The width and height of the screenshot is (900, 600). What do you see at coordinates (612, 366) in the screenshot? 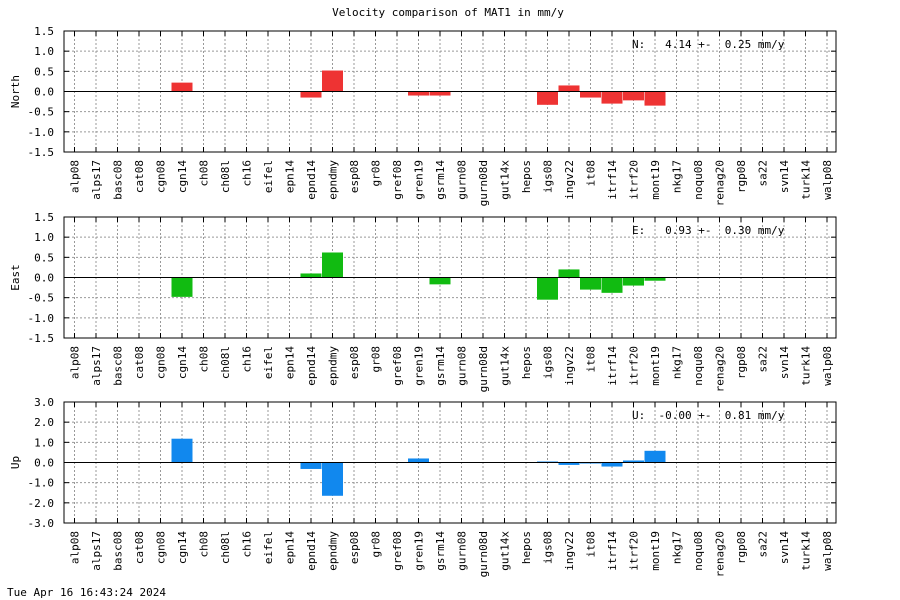
I see `x-tick-label: itrf14` at bounding box center [612, 366].